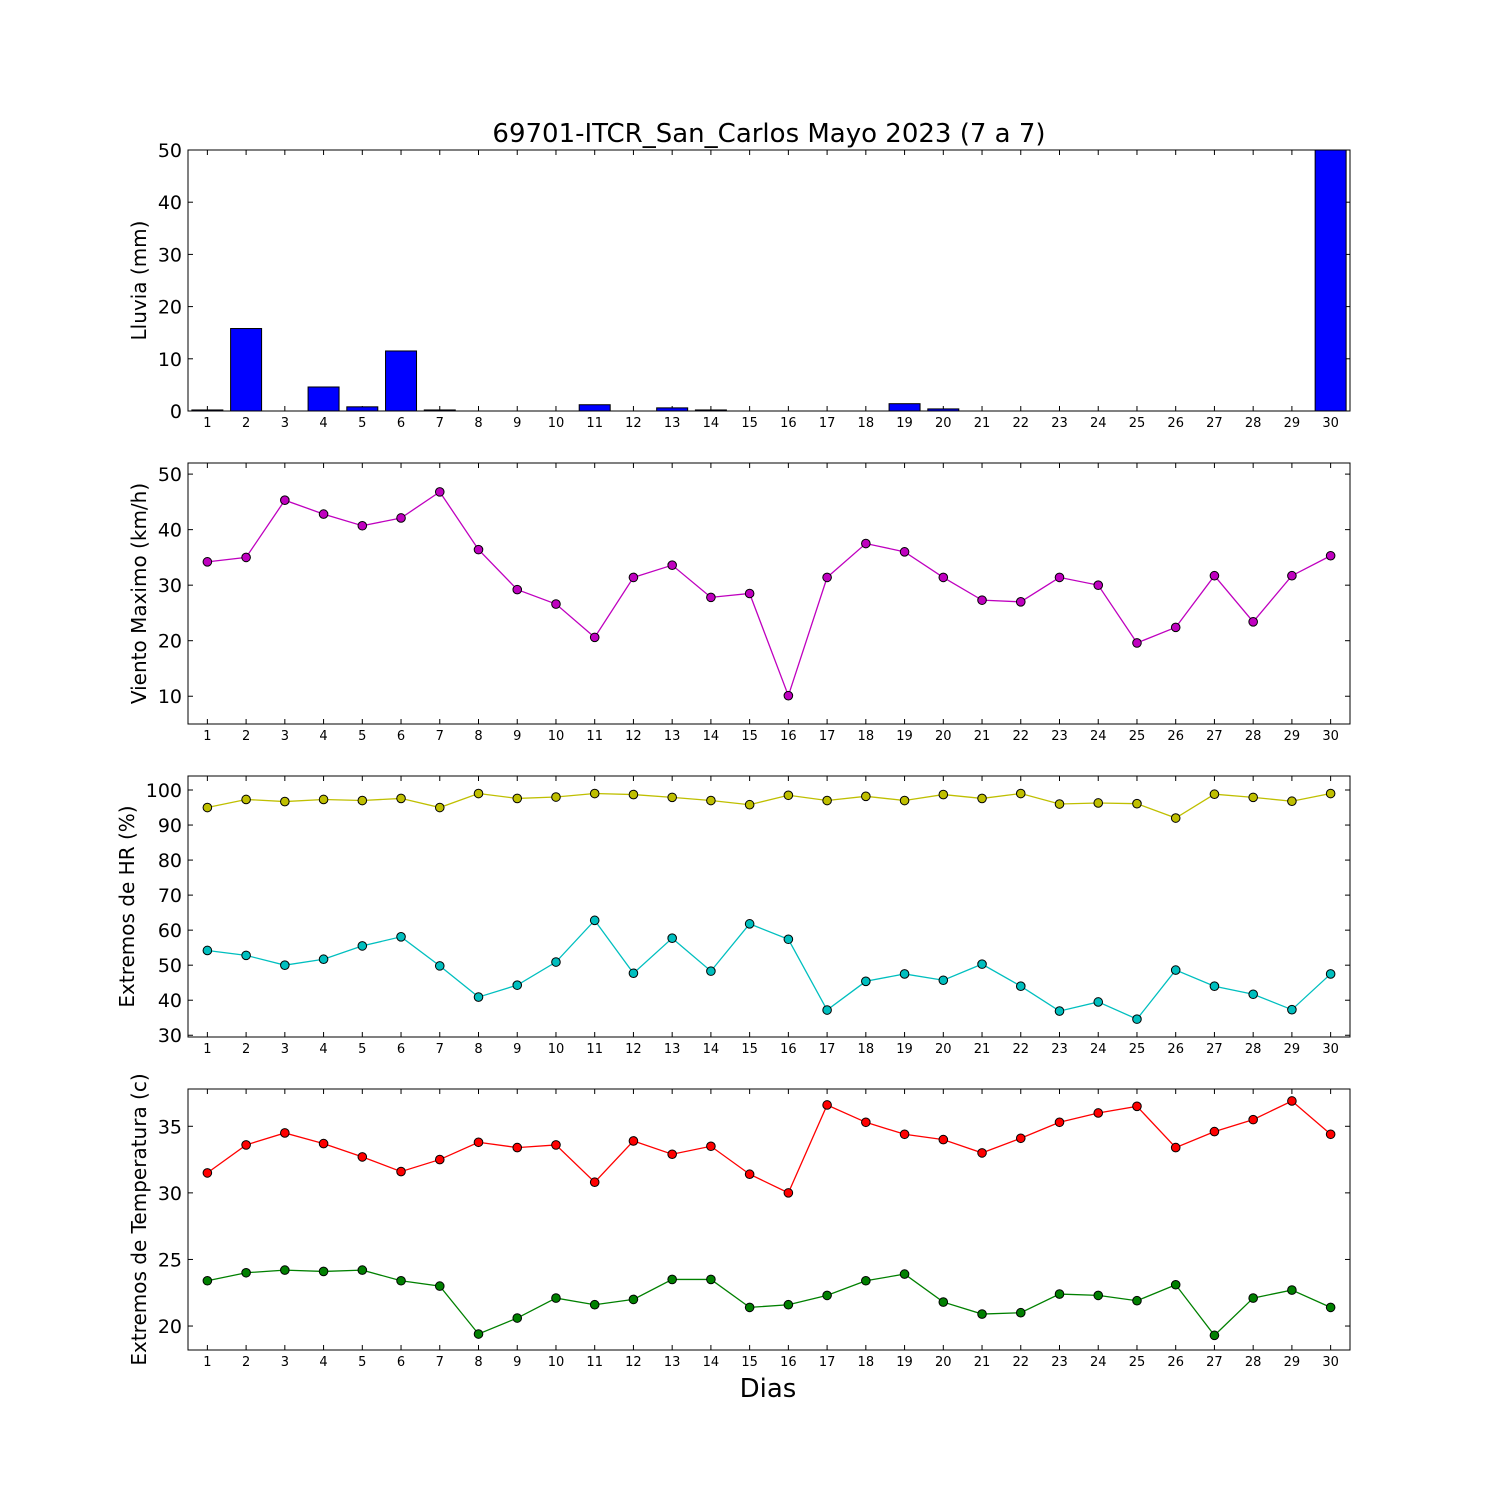  What do you see at coordinates (170, 966) in the screenshot?
I see `y-tick-label: 50` at bounding box center [170, 966].